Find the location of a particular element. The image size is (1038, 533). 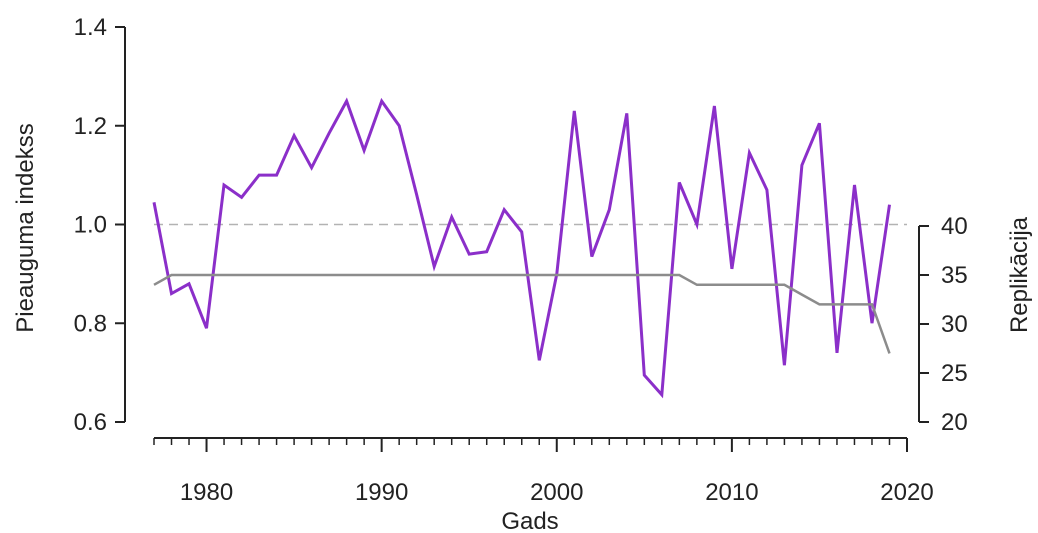

x-tick-label: 2010 is located at coordinates (731, 492).